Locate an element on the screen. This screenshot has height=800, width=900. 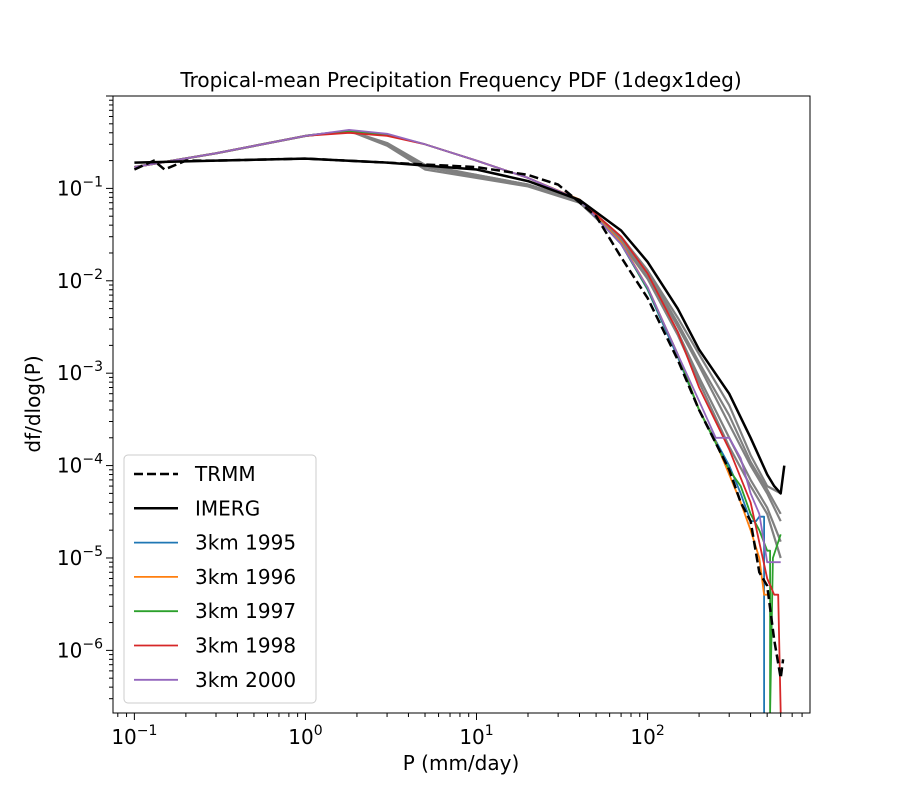
y-tick-label: 10⁻¹ is located at coordinates (80, 187).